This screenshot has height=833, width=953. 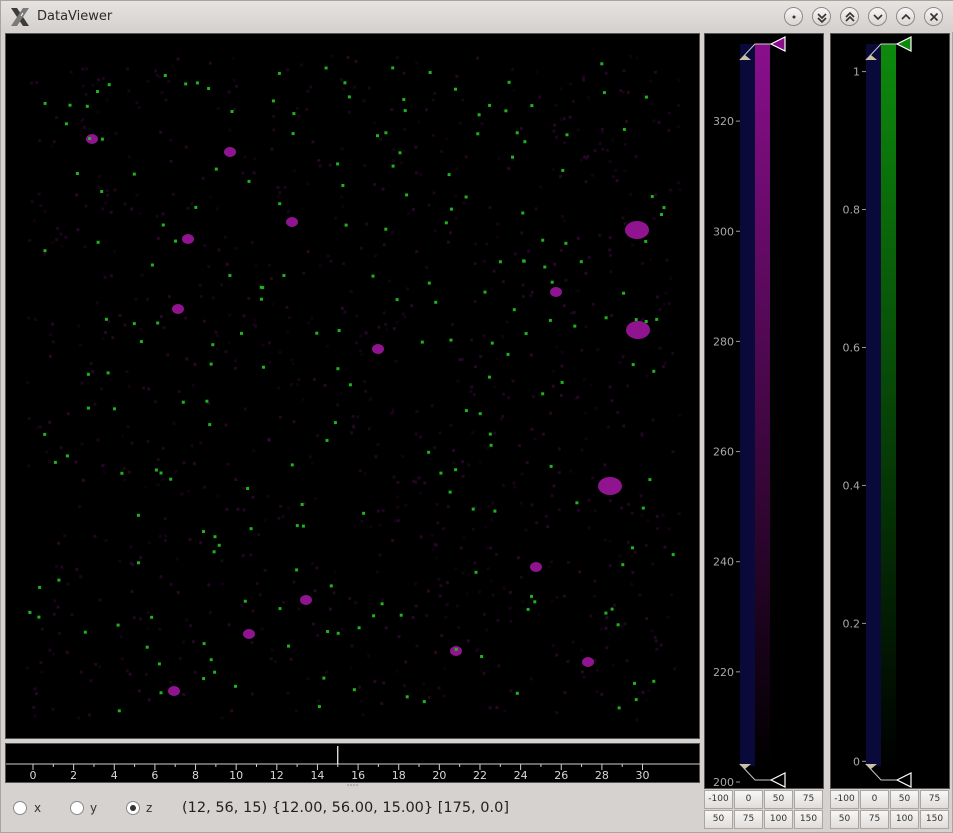 I want to click on slider-tick-label: 28, so click(x=602, y=775).